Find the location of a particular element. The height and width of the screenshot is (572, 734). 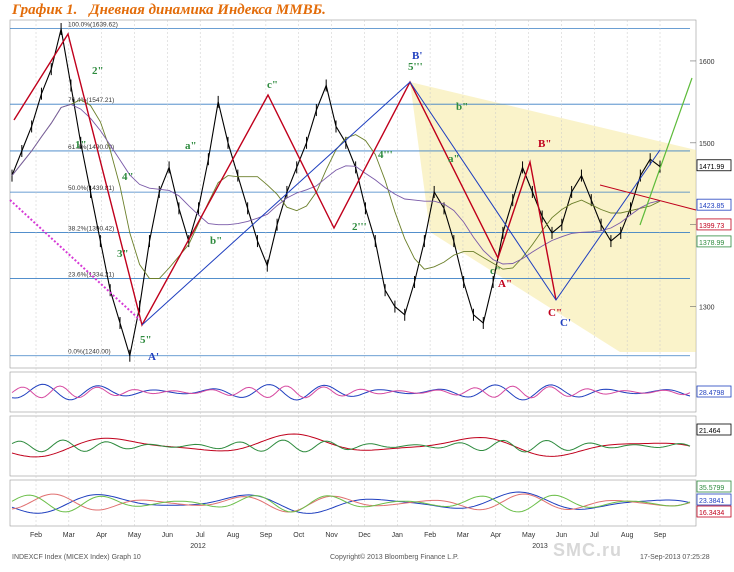

figure-title: Дневная динамика Индекса ММВБ. is located at coordinates (207, 10).